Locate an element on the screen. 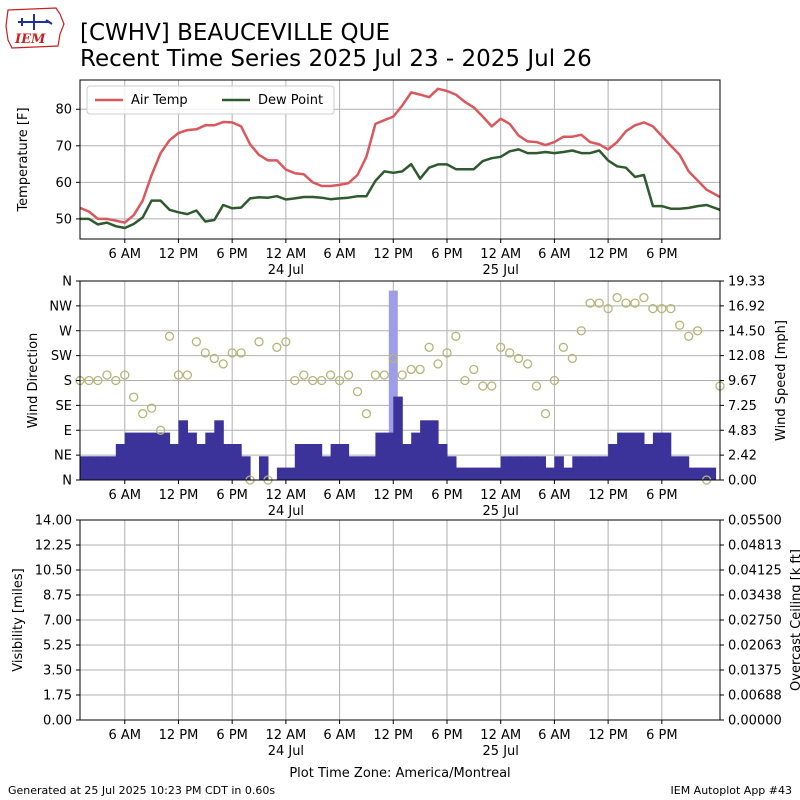  ceiling-tick-label: 0.04125 is located at coordinates (755, 571).